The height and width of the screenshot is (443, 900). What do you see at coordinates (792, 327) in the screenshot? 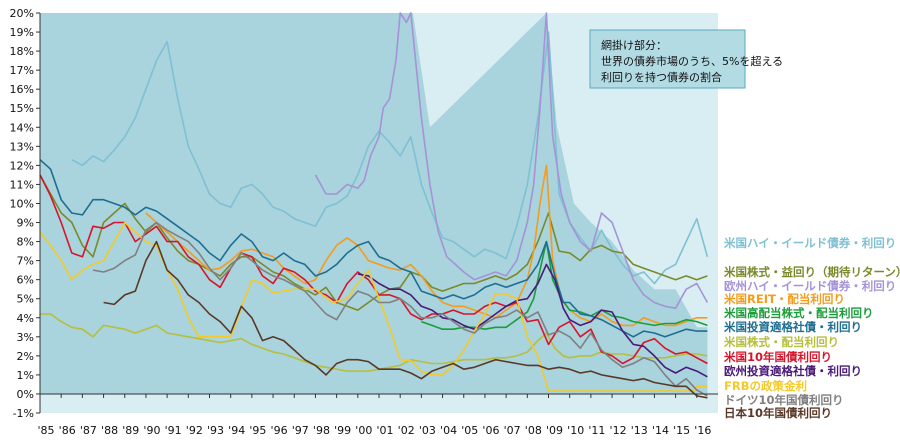
I see `legend-label: 米国投資適格社債・利回り` at bounding box center [792, 327].